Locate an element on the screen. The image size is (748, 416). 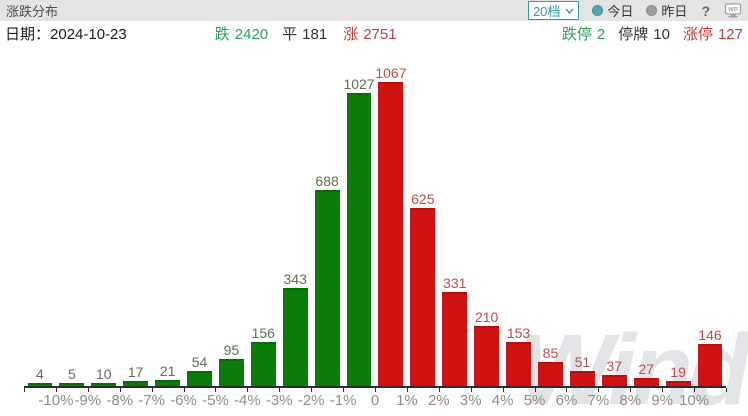
axis-tick-label: 8% is located at coordinates (630, 400).